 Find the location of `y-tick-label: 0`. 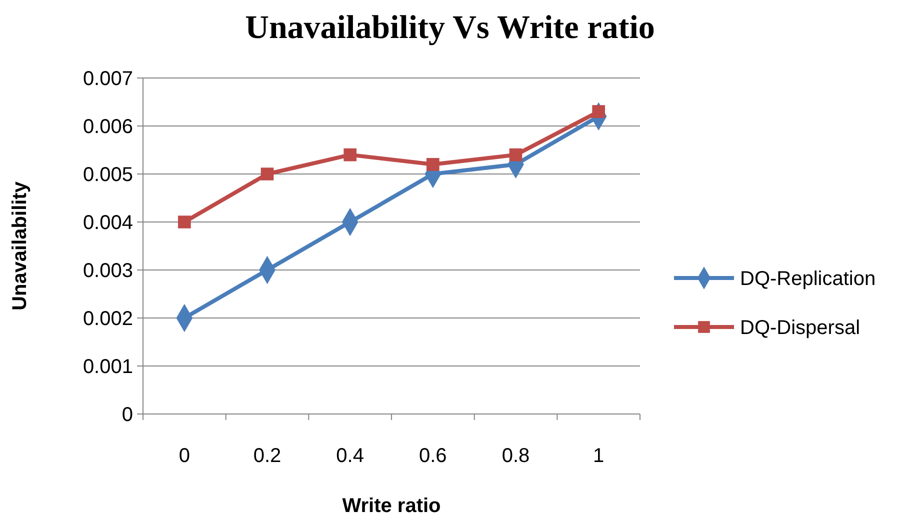

y-tick-label: 0 is located at coordinates (127, 415).